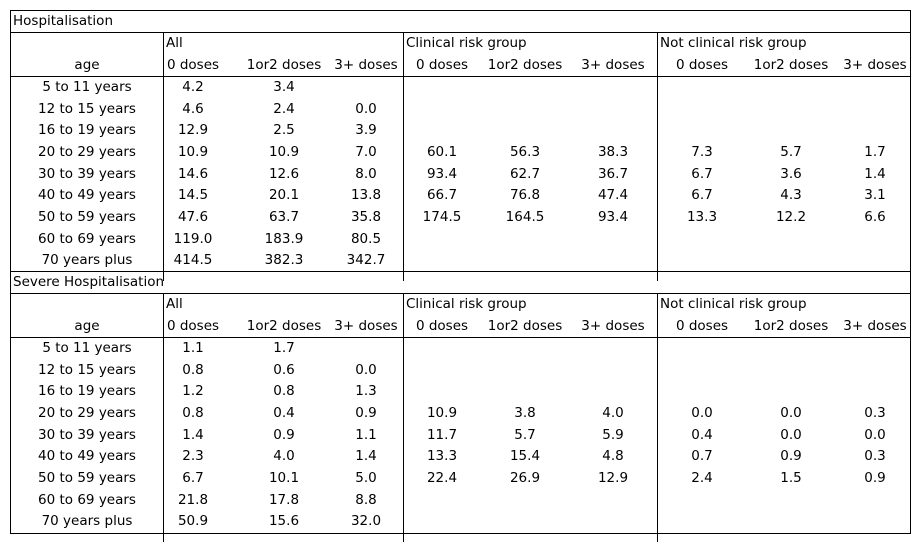 The image size is (920, 542). Describe the element at coordinates (525, 456) in the screenshot. I see `cell: 15.4` at that location.